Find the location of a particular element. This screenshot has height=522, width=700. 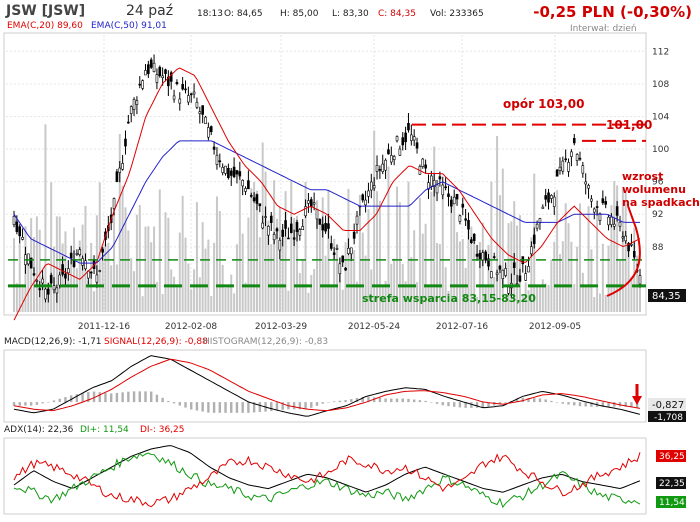

di-plus-legend: DI+: 11,54 is located at coordinates (104, 430).